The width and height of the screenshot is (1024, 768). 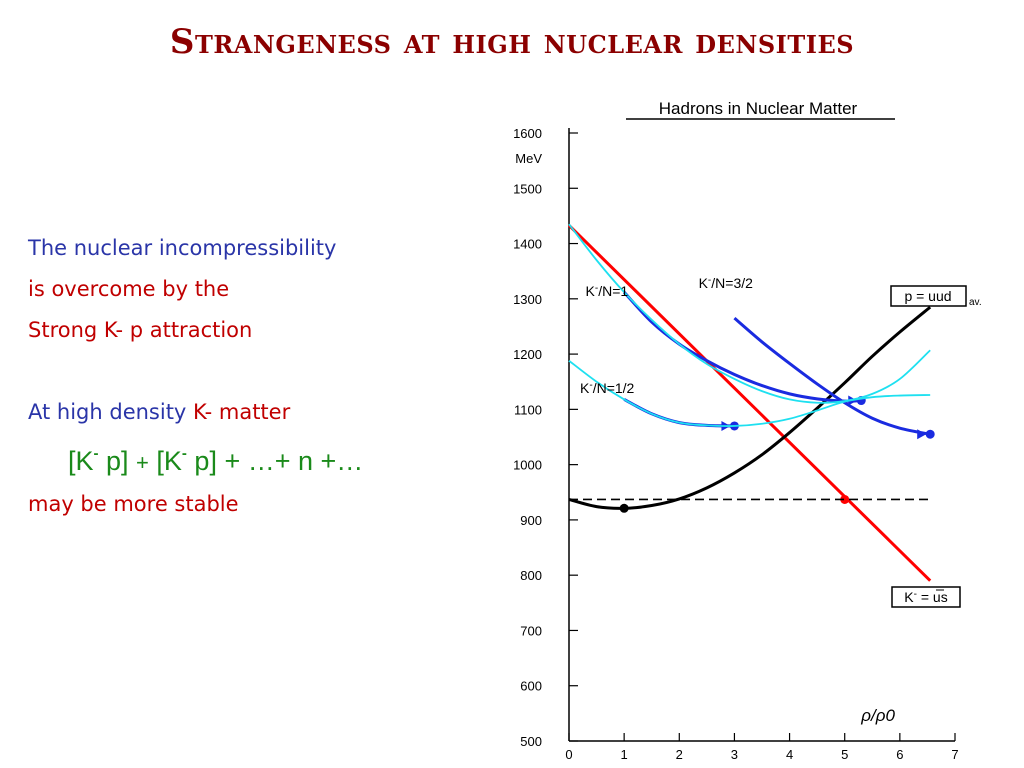 I want to click on text-spacer, so click(x=248, y=371).